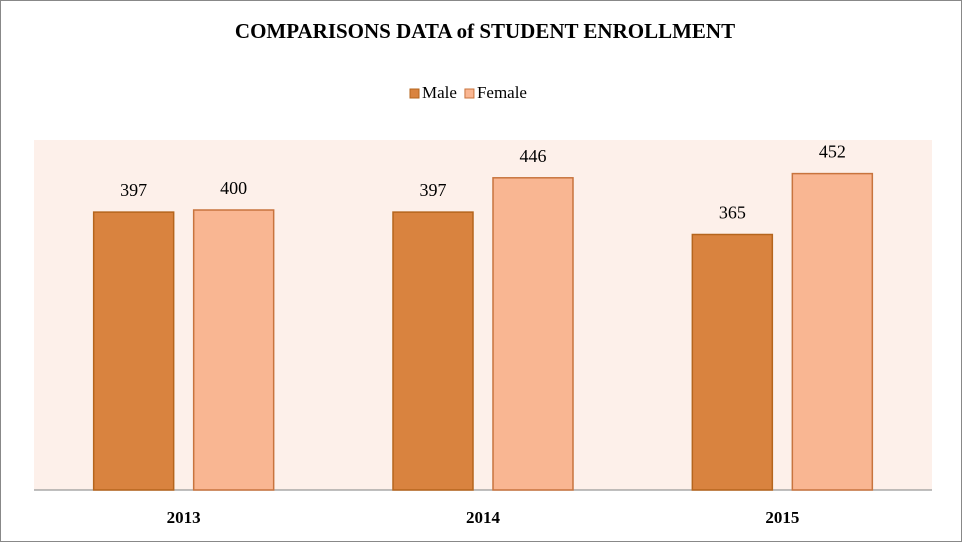 Image resolution: width=962 pixels, height=542 pixels. What do you see at coordinates (782, 517) in the screenshot?
I see `x-tick-label: 2015` at bounding box center [782, 517].